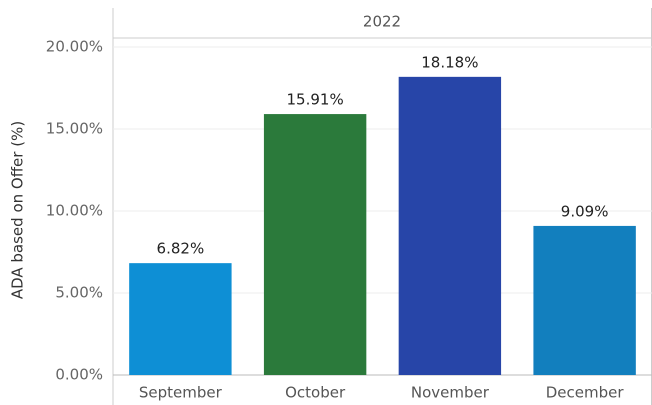  What do you see at coordinates (79, 375) in the screenshot?
I see `y-tick-label: 0.00%` at bounding box center [79, 375].